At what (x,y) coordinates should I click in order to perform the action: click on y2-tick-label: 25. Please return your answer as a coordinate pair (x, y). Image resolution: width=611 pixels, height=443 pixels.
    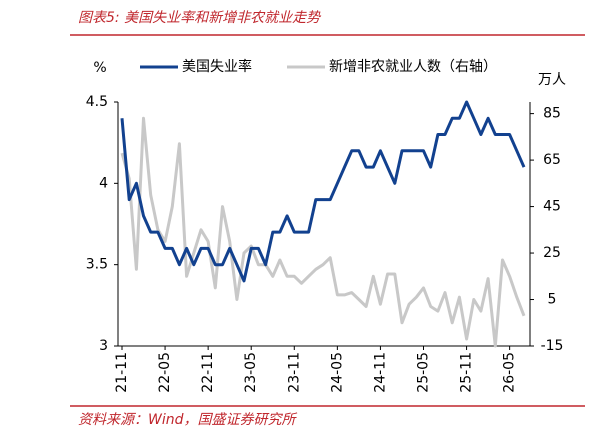
    Looking at the image, I should click on (552, 253).